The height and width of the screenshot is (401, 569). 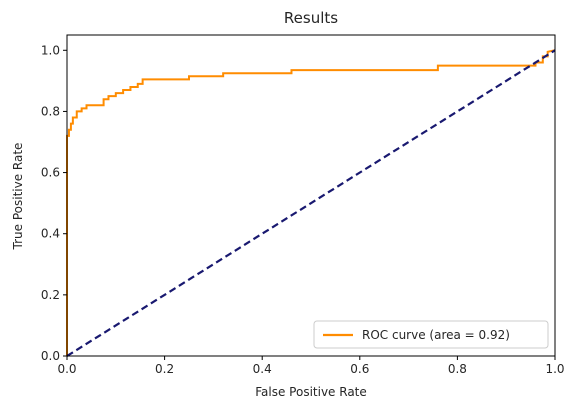 I want to click on x-tick-label: 0.0, so click(x=66, y=369).